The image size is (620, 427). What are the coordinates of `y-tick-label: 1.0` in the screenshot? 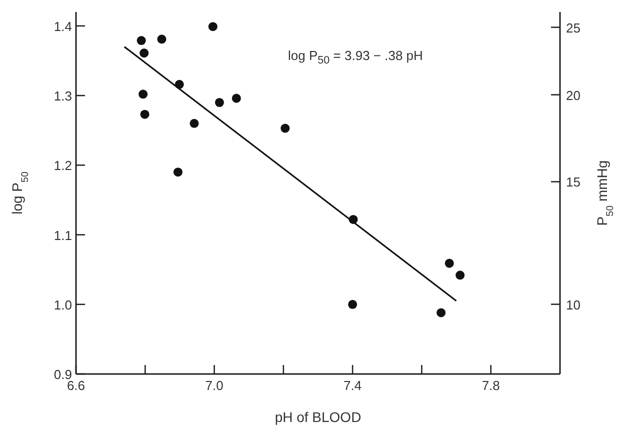 It's located at (63, 304).